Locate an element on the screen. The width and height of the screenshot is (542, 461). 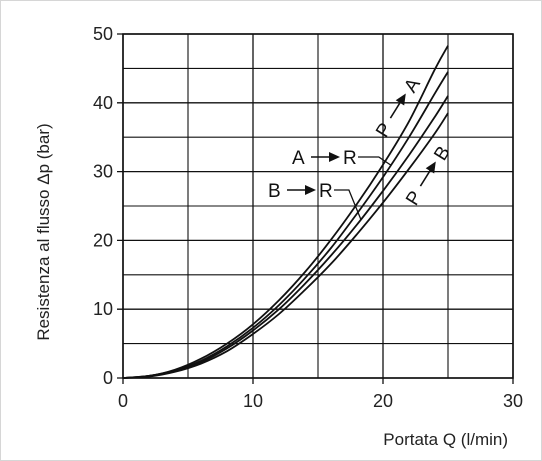
annotation-to: B is located at coordinates (442, 154).